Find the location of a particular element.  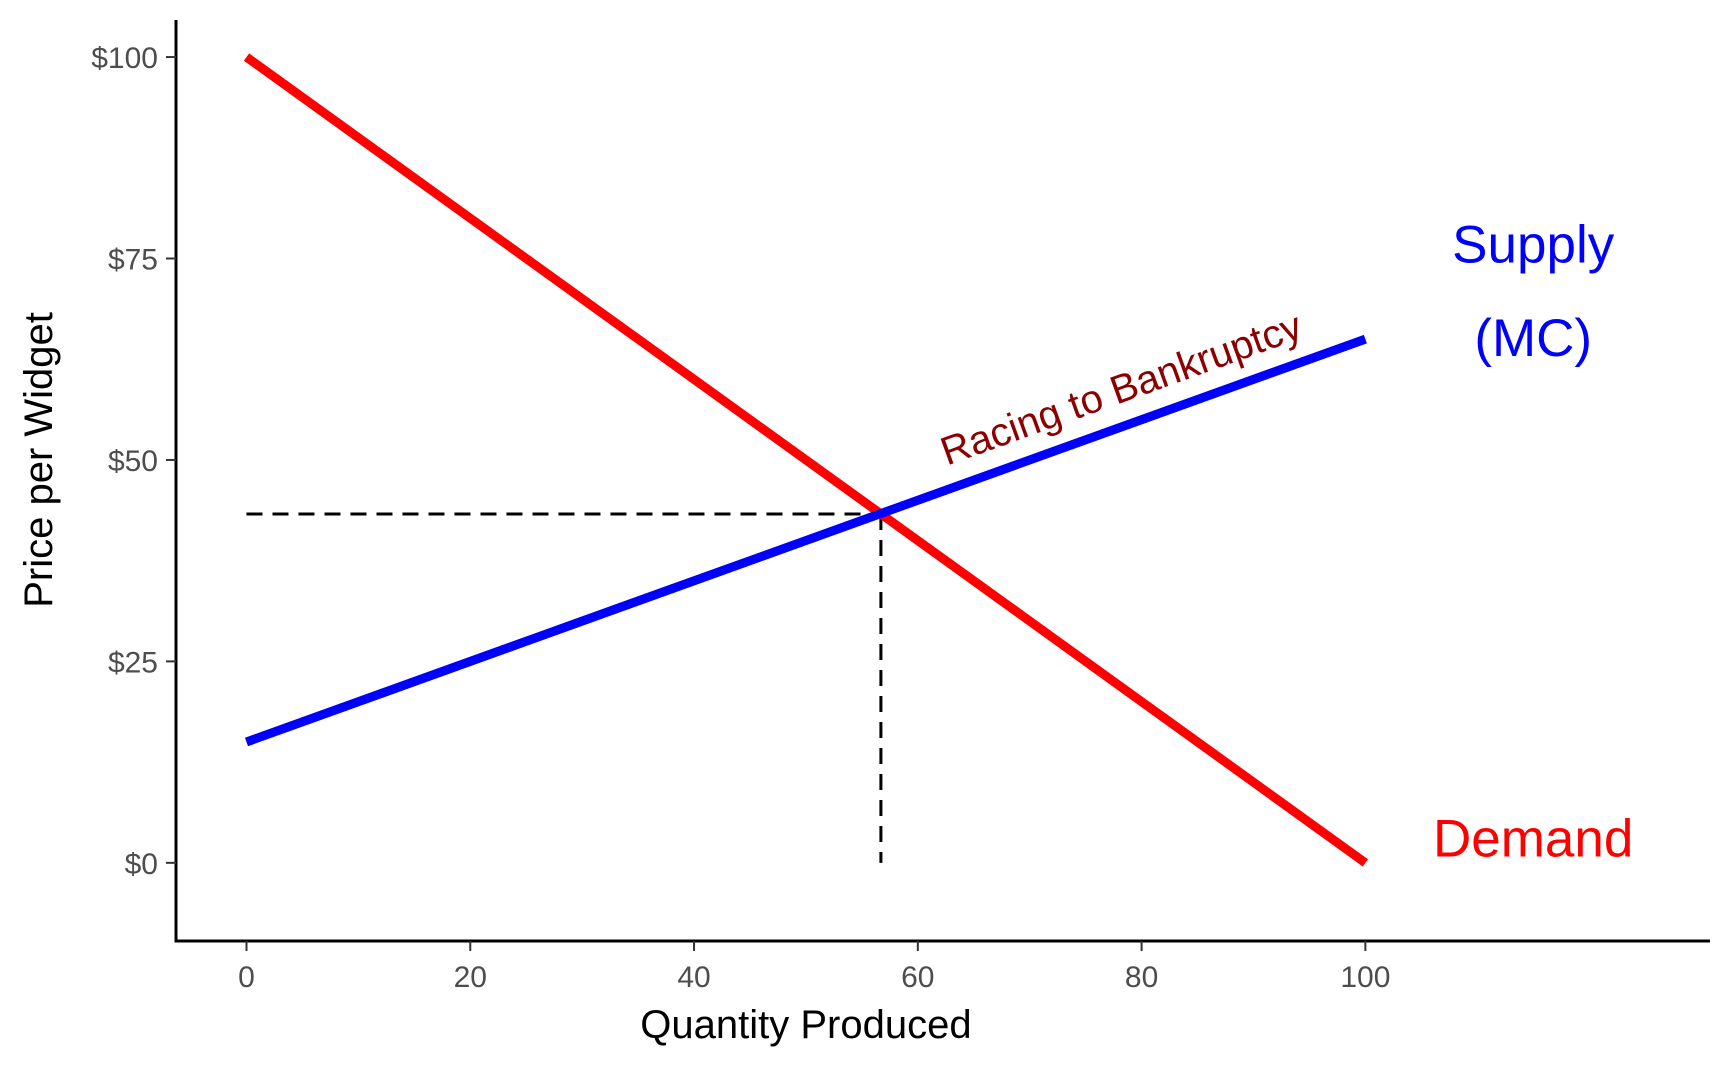

supply-mc-label: (MC) is located at coordinates (1533, 338).